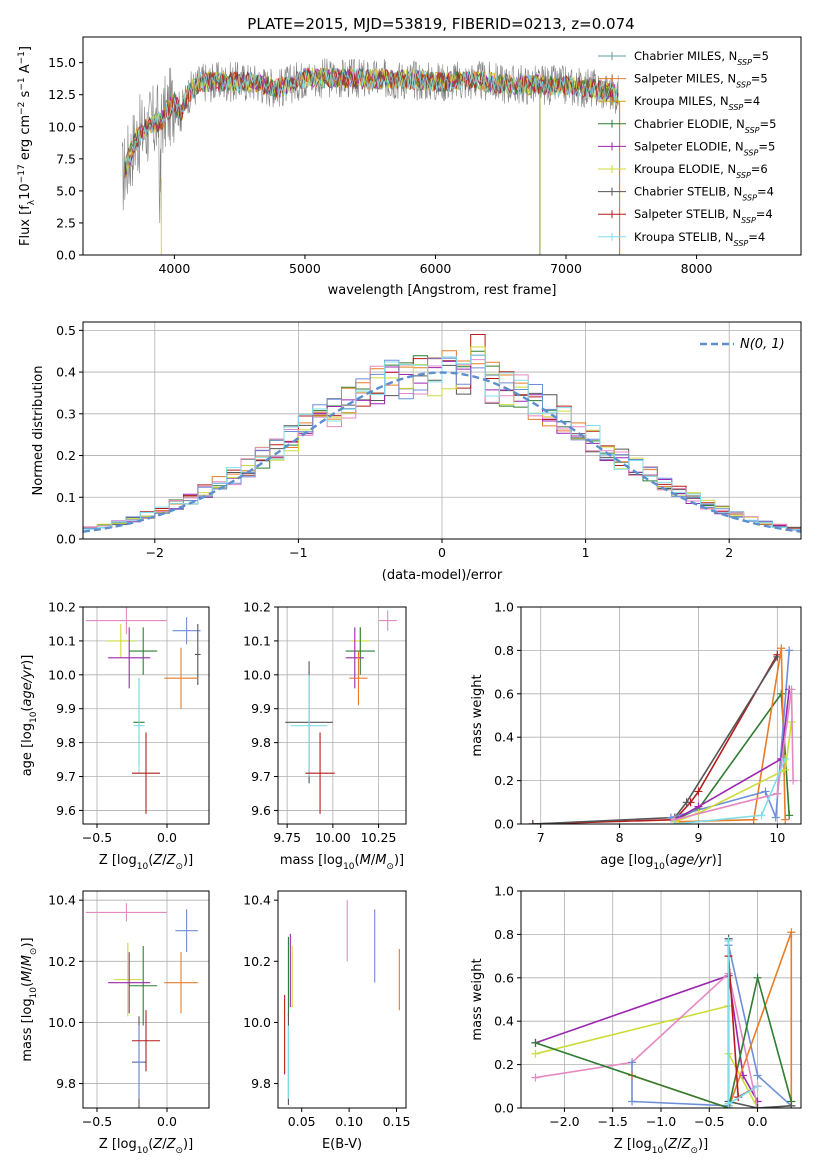 This screenshot has height=1170, width=819. What do you see at coordinates (762, 344) in the screenshot?
I see `legend-label: N(0, 1)` at bounding box center [762, 344].